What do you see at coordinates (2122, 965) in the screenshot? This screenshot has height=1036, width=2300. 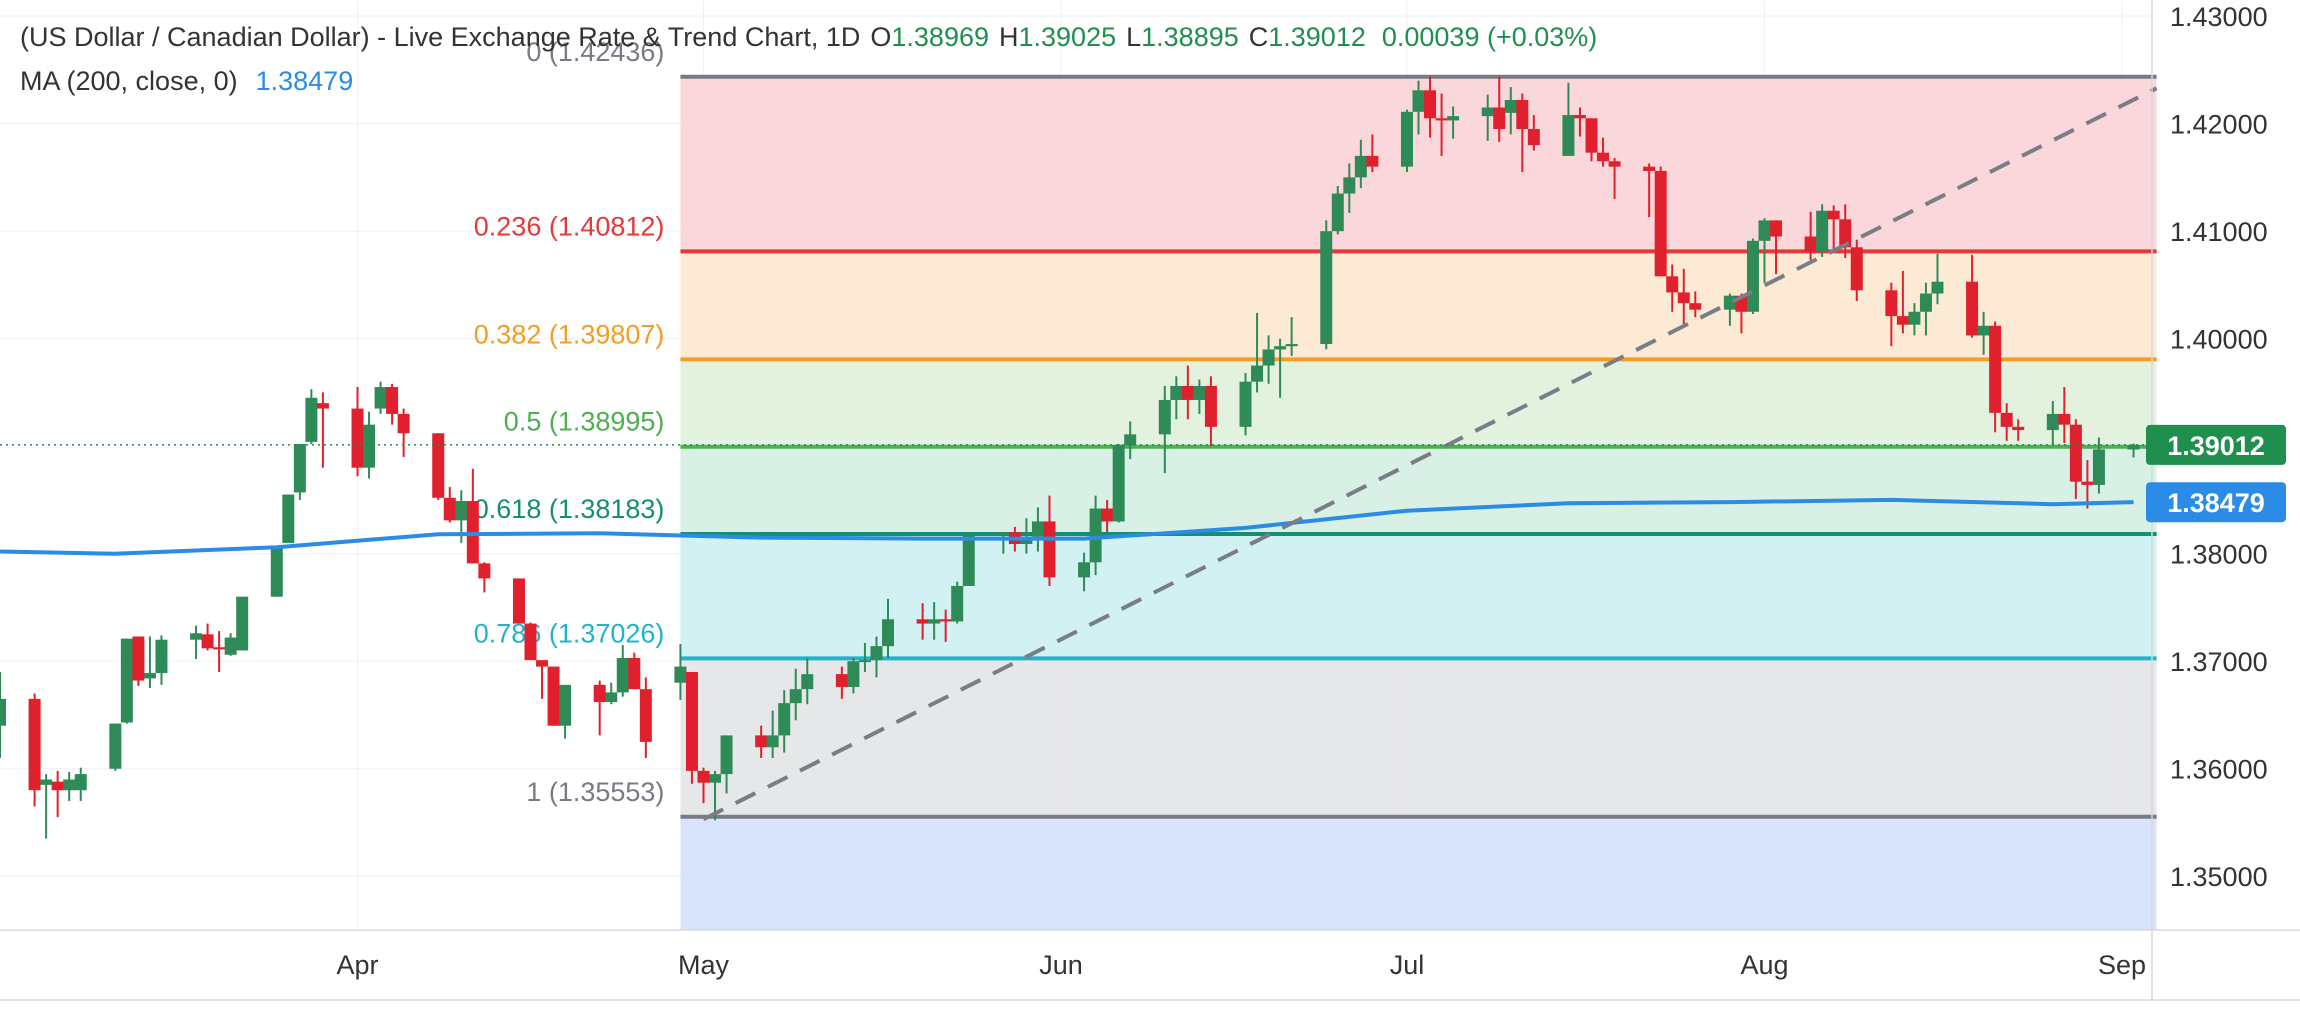 I see `x-tick-label: Sep` at bounding box center [2122, 965].